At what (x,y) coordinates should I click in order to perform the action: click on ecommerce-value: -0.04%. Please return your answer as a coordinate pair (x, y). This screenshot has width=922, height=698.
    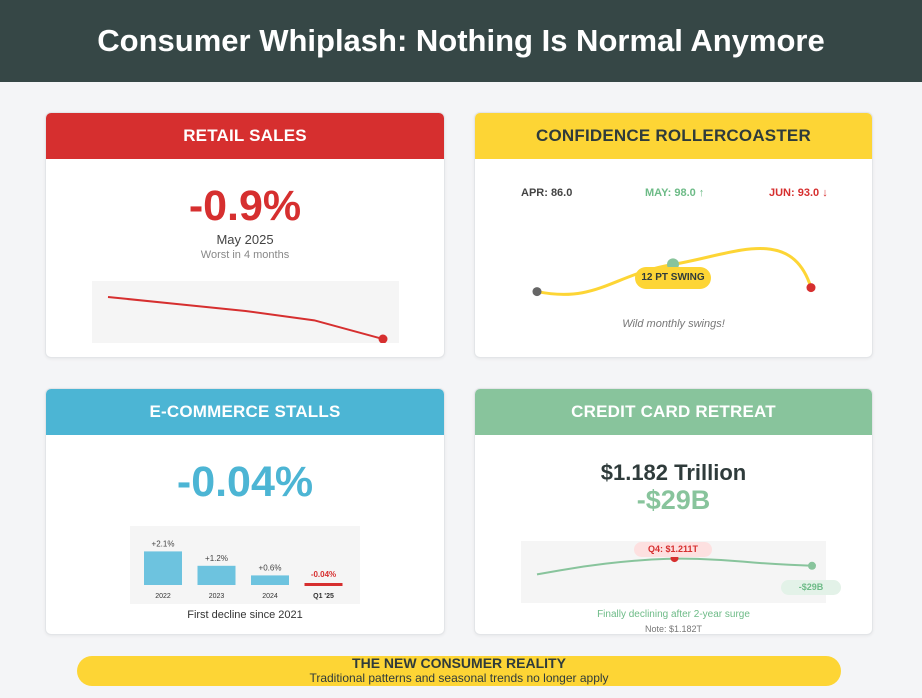
    Looking at the image, I should click on (245, 482).